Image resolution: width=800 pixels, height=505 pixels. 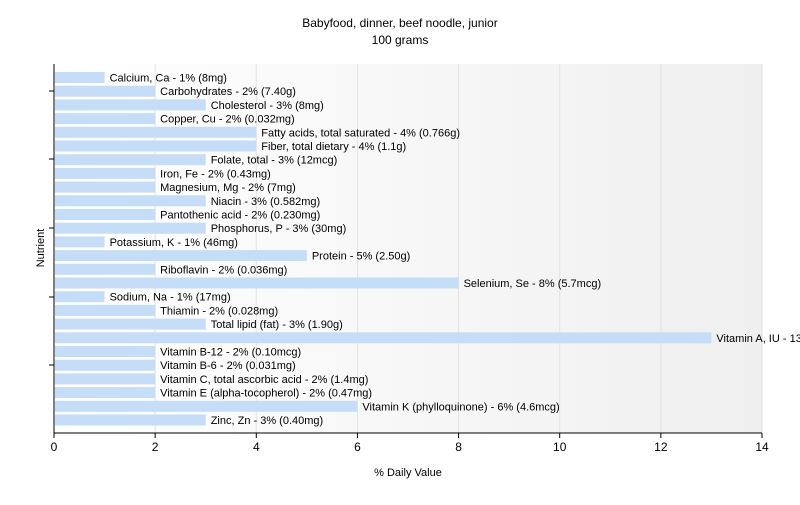 I want to click on bar-label: Thiamin - 2% (0.028mg), so click(x=219, y=311).